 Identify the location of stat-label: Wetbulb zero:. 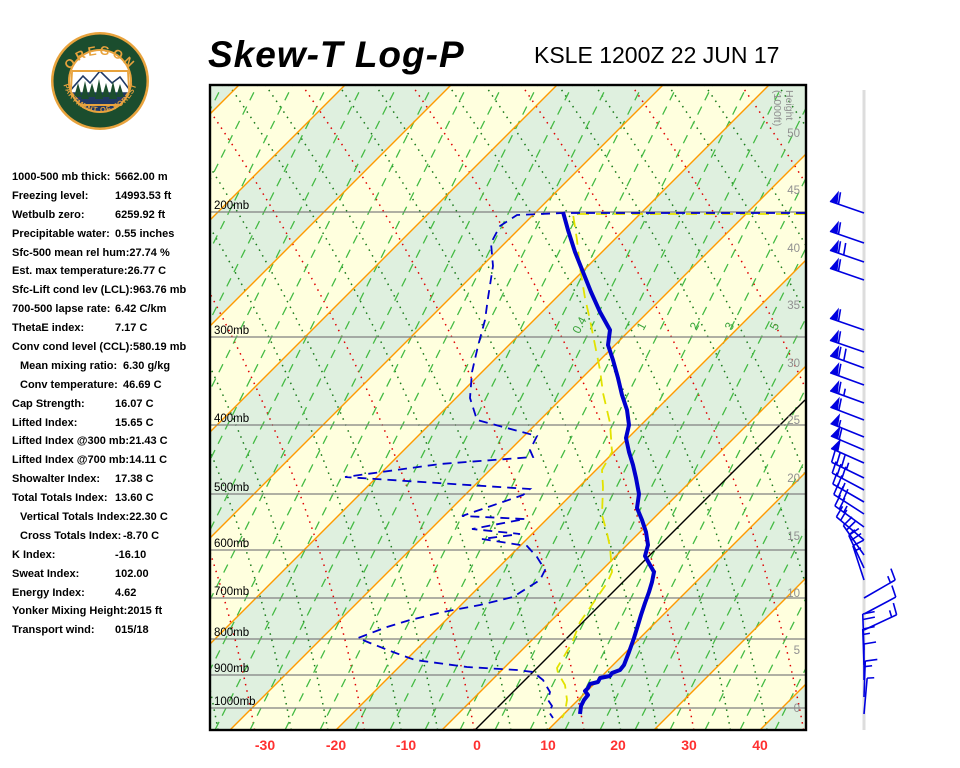
(48, 214).